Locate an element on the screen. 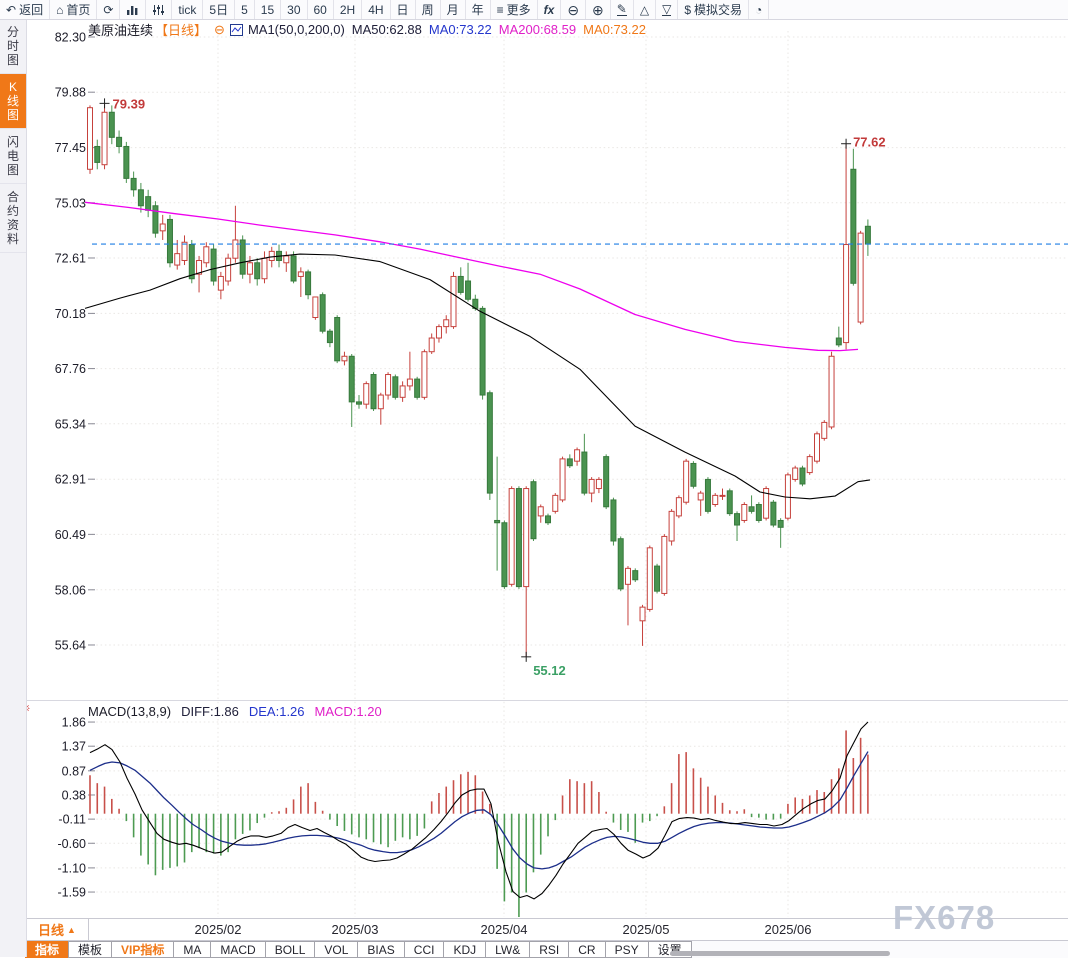 The height and width of the screenshot is (958, 1068). sidebar-tab-分时图: 分 时 图 is located at coordinates (13, 46).